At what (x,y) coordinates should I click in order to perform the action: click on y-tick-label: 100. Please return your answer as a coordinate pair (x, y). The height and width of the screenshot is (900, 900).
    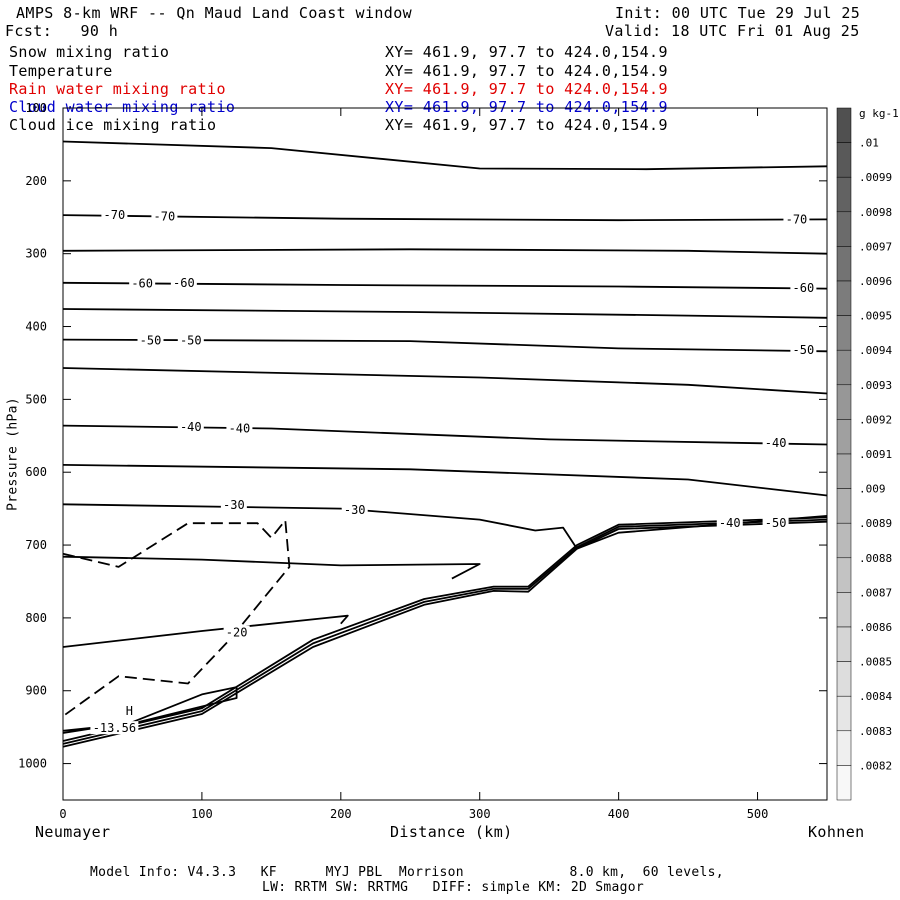
    Looking at the image, I should click on (36, 108).